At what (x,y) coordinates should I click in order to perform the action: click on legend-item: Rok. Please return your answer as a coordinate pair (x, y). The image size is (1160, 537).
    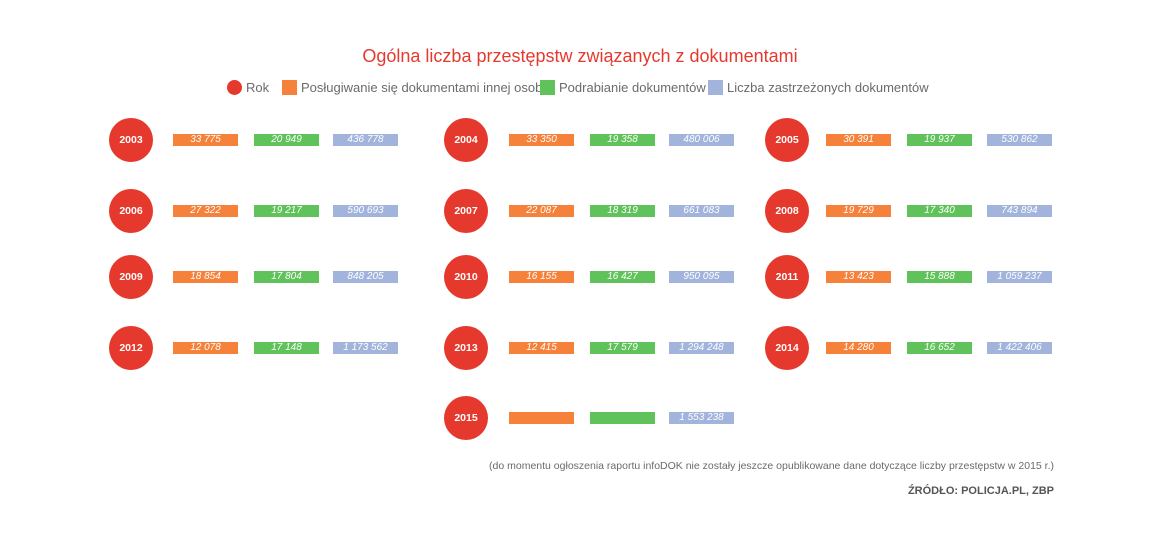
    Looking at the image, I should click on (248, 87).